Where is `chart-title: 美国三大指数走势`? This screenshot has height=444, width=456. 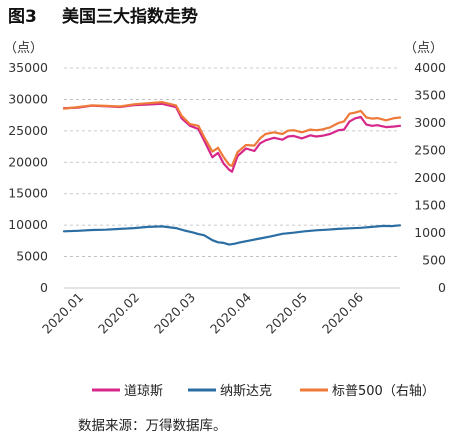
chart-title: 美国三大指数走势 is located at coordinates (130, 16).